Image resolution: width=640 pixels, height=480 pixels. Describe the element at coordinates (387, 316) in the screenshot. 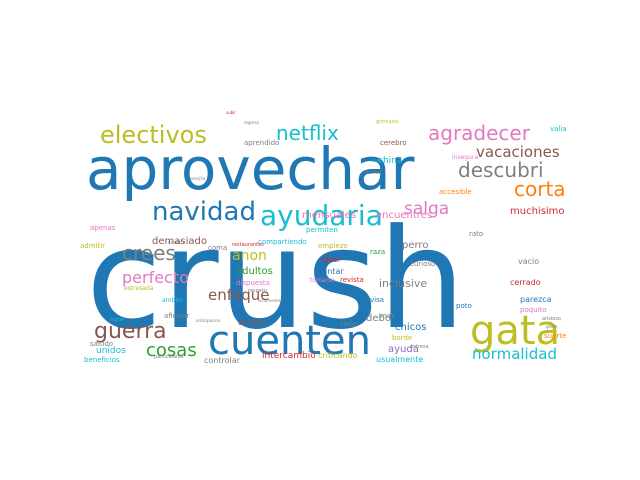

I see `word: max` at that location.